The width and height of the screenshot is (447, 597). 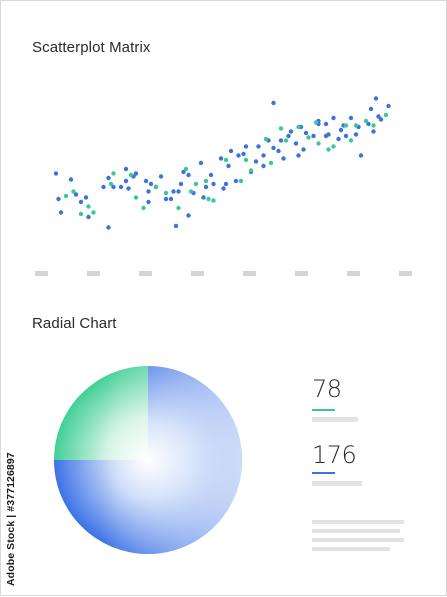 I want to click on metric-underline-green, so click(x=323, y=410).